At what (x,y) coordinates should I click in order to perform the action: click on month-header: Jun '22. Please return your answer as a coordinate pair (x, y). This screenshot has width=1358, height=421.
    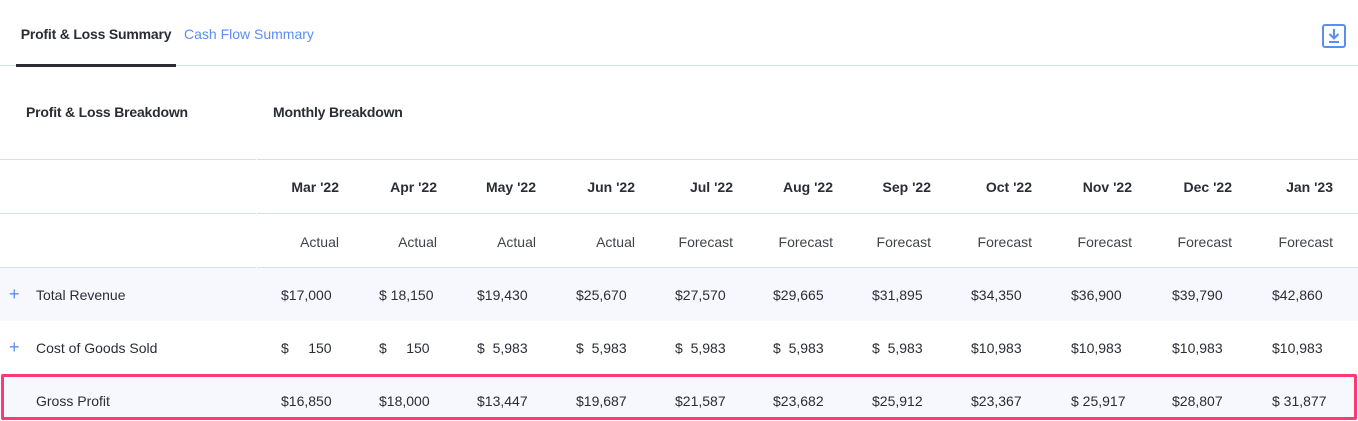
    Looking at the image, I should click on (611, 187).